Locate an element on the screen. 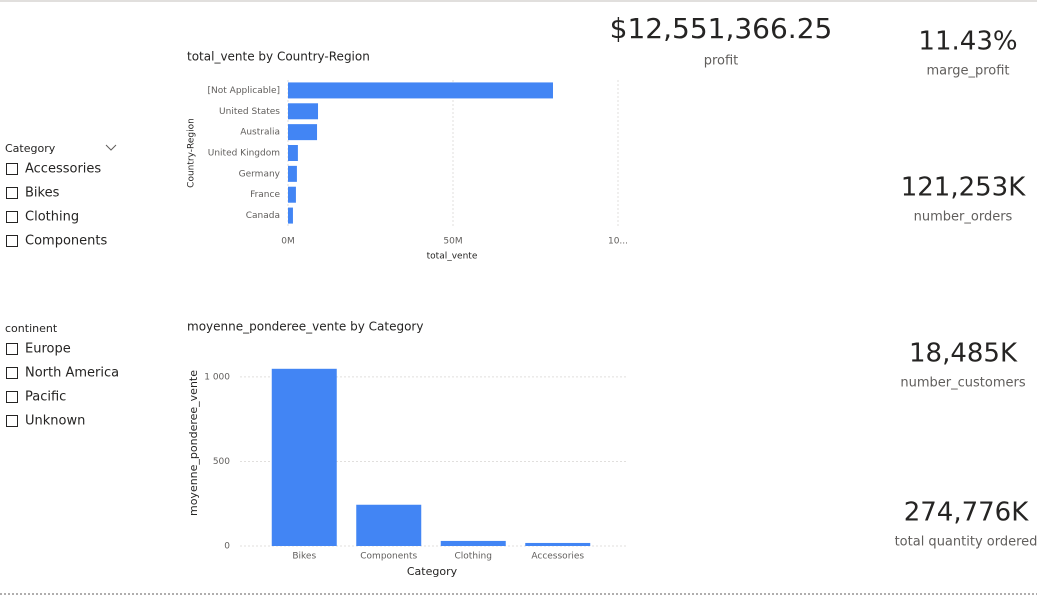 The image size is (1037, 597). card-label: number_orders is located at coordinates (963, 217).